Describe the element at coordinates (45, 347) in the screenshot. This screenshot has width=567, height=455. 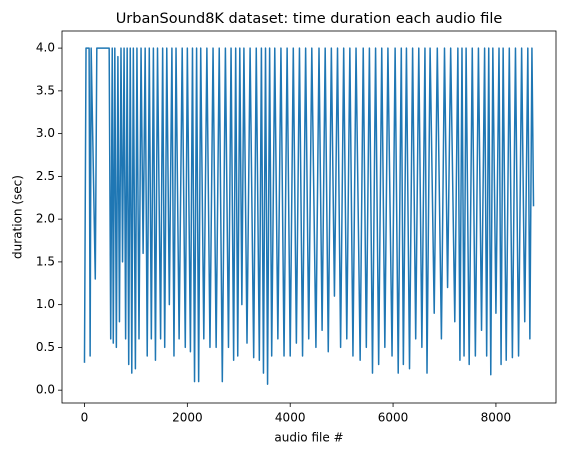
I see `y-tick-label: 0.5` at that location.